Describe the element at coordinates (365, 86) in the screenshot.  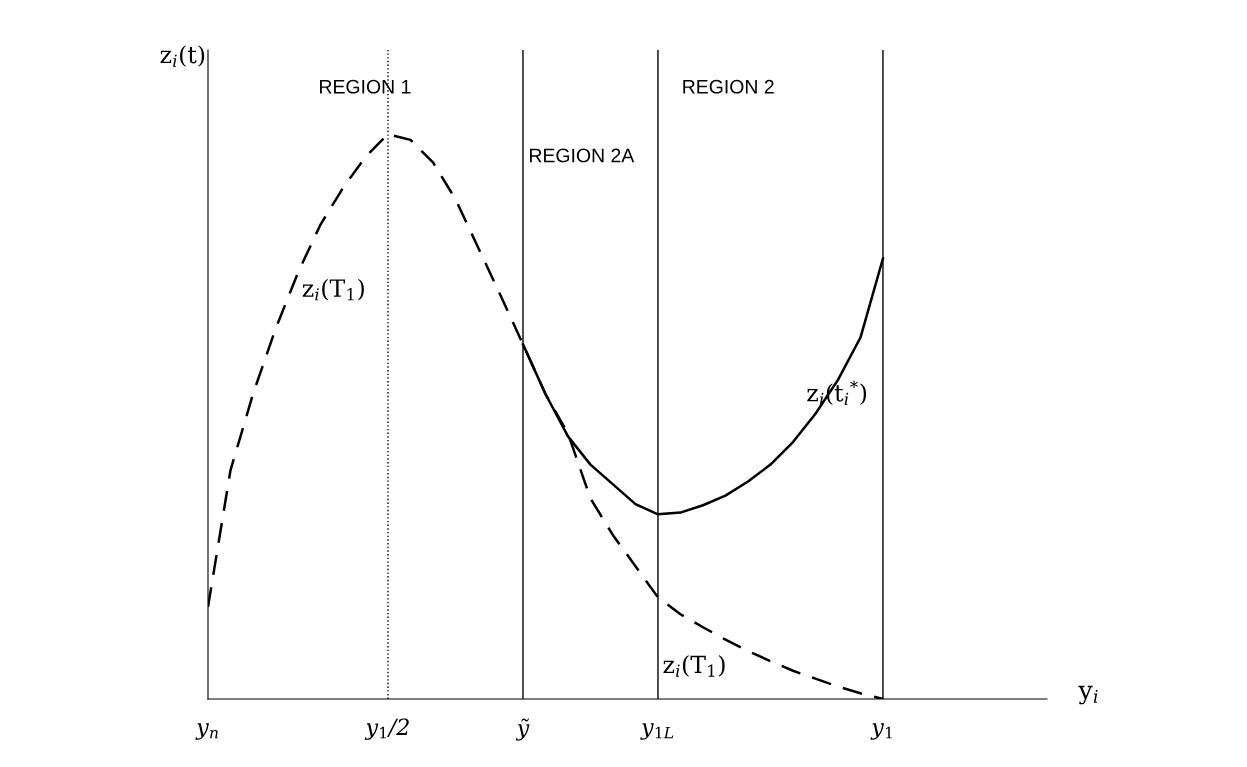
I see `text: REGION 1` at that location.